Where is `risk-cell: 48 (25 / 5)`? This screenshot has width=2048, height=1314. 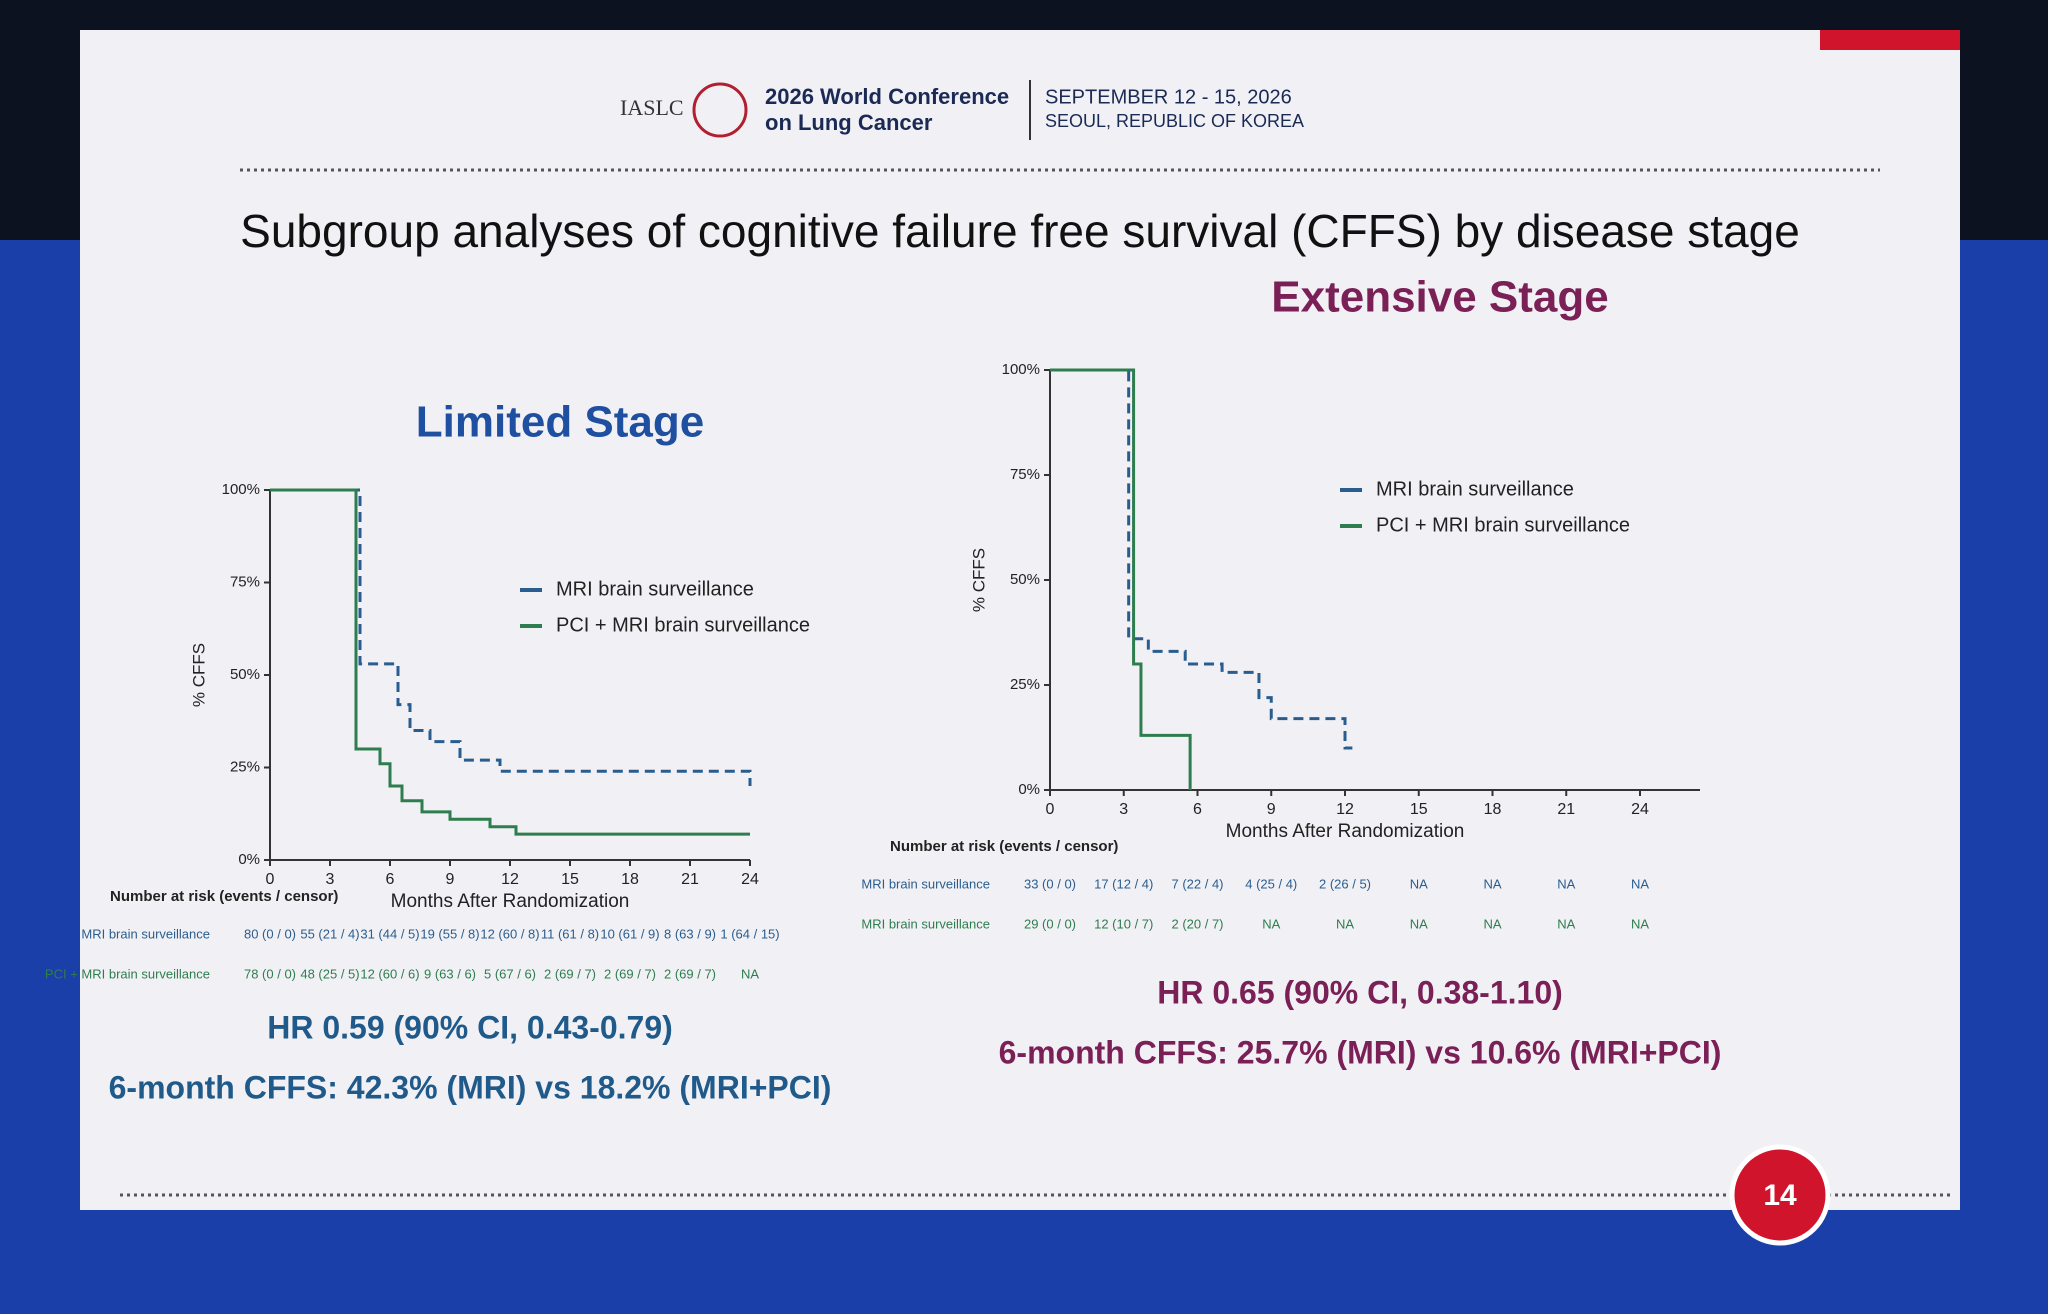 risk-cell: 48 (25 / 5) is located at coordinates (329, 973).